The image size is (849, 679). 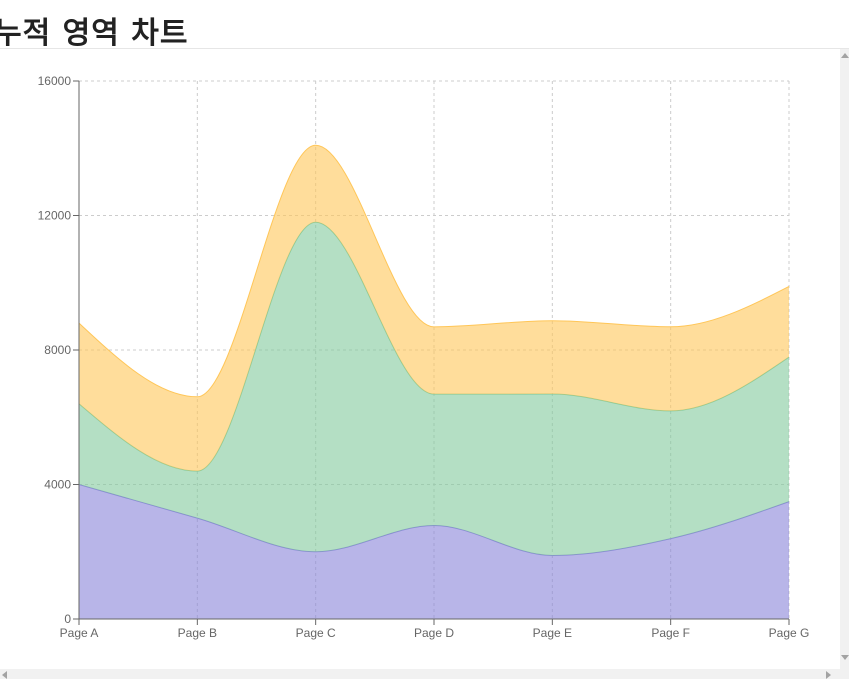 What do you see at coordinates (434, 633) in the screenshot?
I see `x-tick-label: Page D` at bounding box center [434, 633].